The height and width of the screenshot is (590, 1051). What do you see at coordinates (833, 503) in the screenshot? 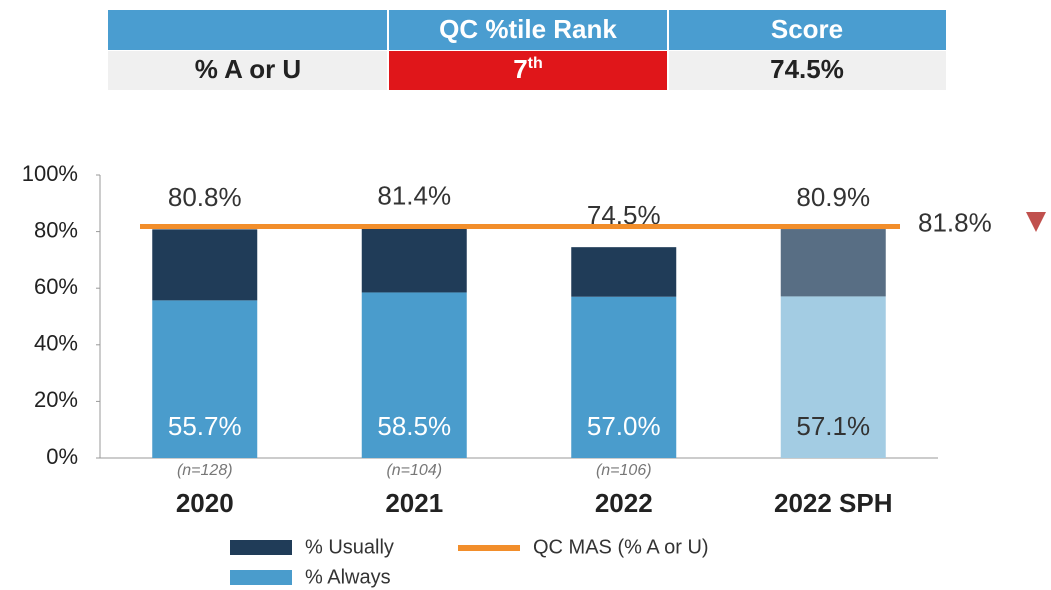
I see `x-tick-label: 2022 SPH` at bounding box center [833, 503].